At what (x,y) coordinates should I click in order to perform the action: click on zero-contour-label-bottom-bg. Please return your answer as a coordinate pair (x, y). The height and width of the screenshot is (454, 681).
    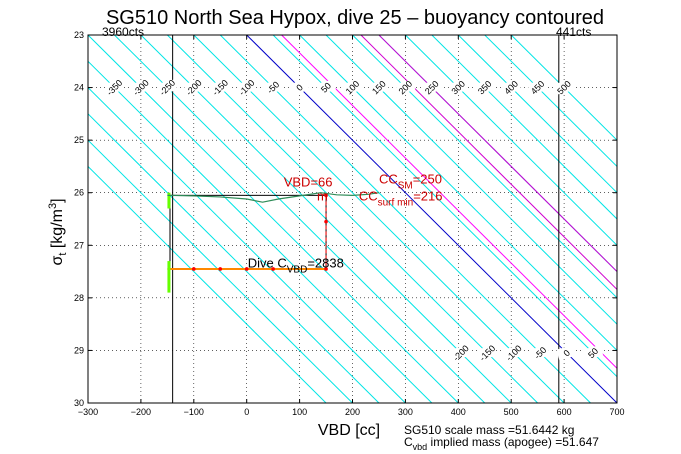
    Looking at the image, I should click on (566, 352).